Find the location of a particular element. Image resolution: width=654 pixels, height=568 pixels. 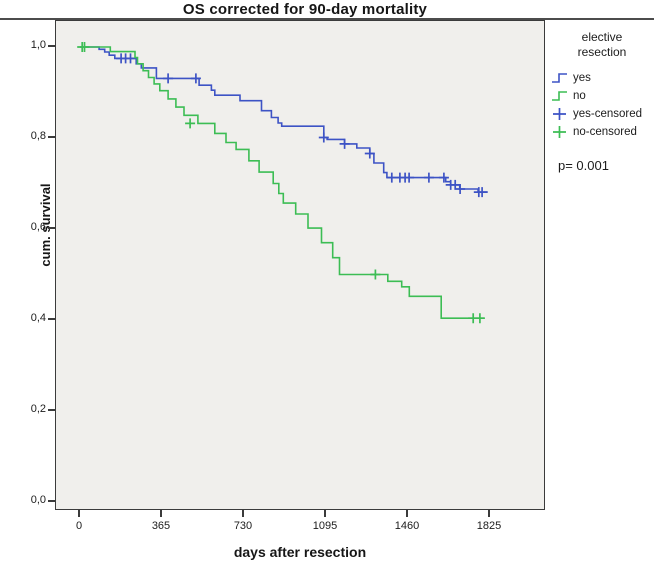

legend-label-no: no is located at coordinates (579, 96).